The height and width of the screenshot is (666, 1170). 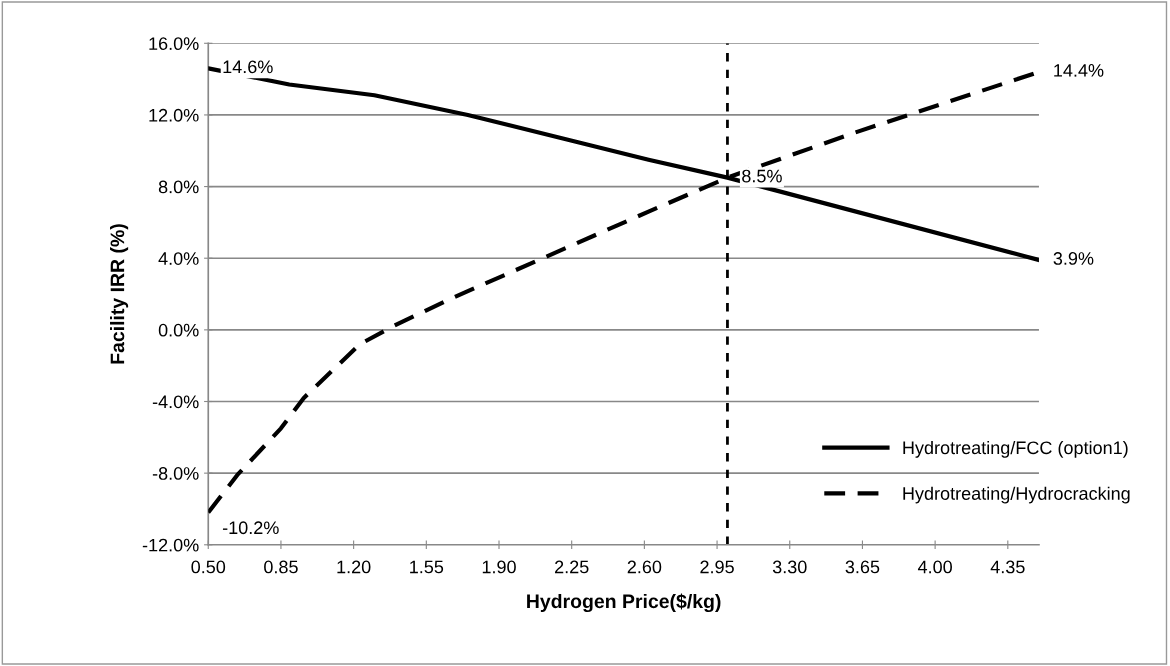 I want to click on x-tick-label: 1.55, so click(x=427, y=567).